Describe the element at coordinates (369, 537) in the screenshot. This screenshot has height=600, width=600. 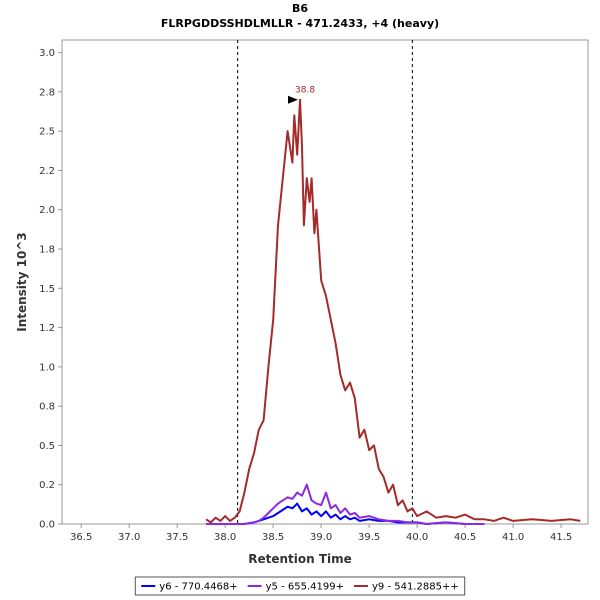
I see `x-tick-label: 39.5` at that location.